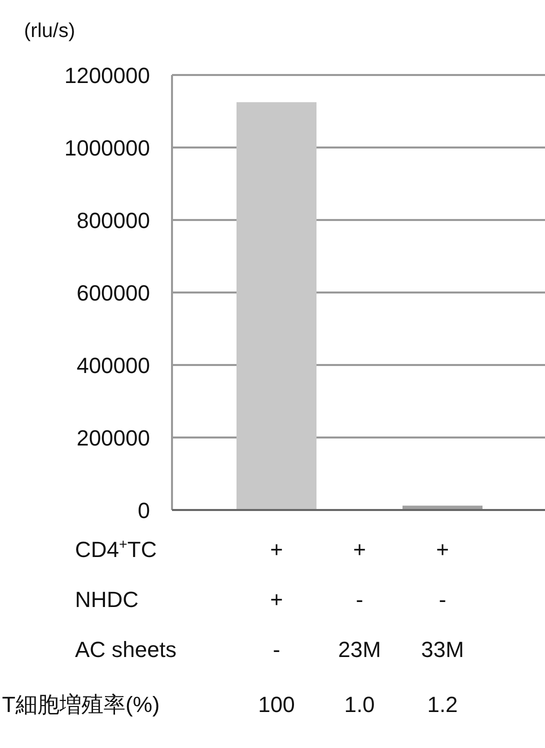  I want to click on y-tick-label: 1200000, so click(107, 75).